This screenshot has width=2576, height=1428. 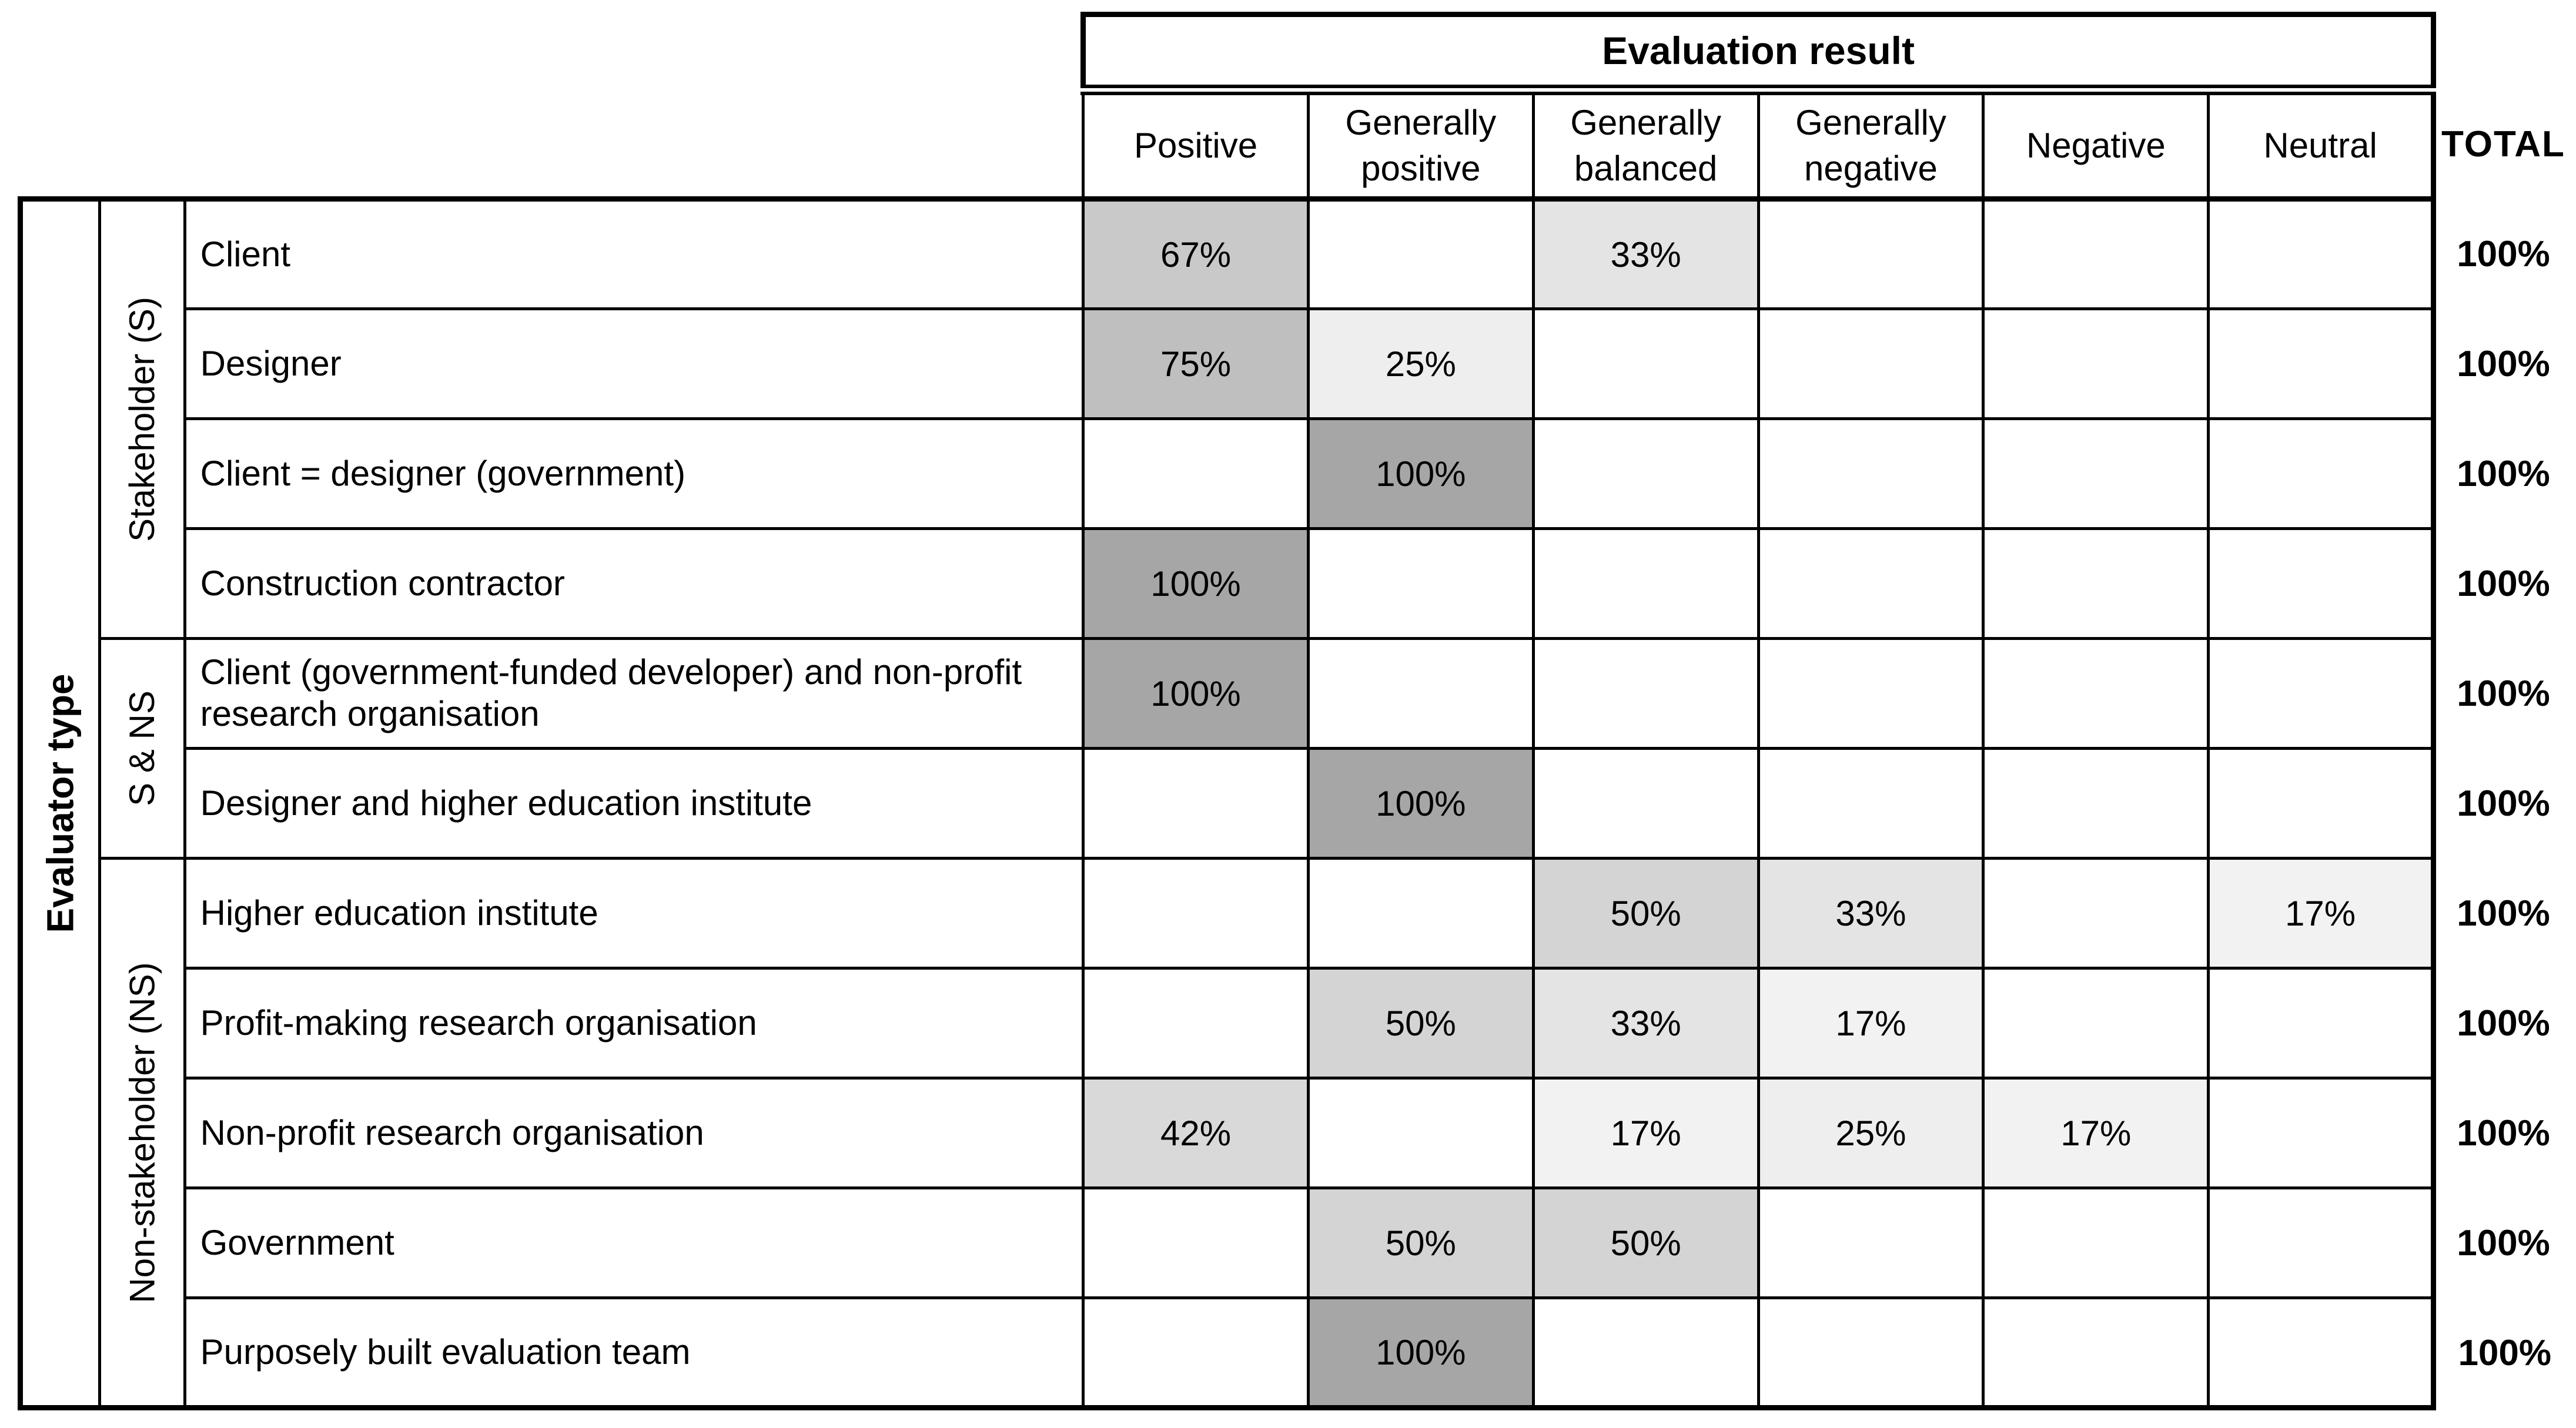 I want to click on result-cell-generally-positive: 25%, so click(x=1420, y=363).